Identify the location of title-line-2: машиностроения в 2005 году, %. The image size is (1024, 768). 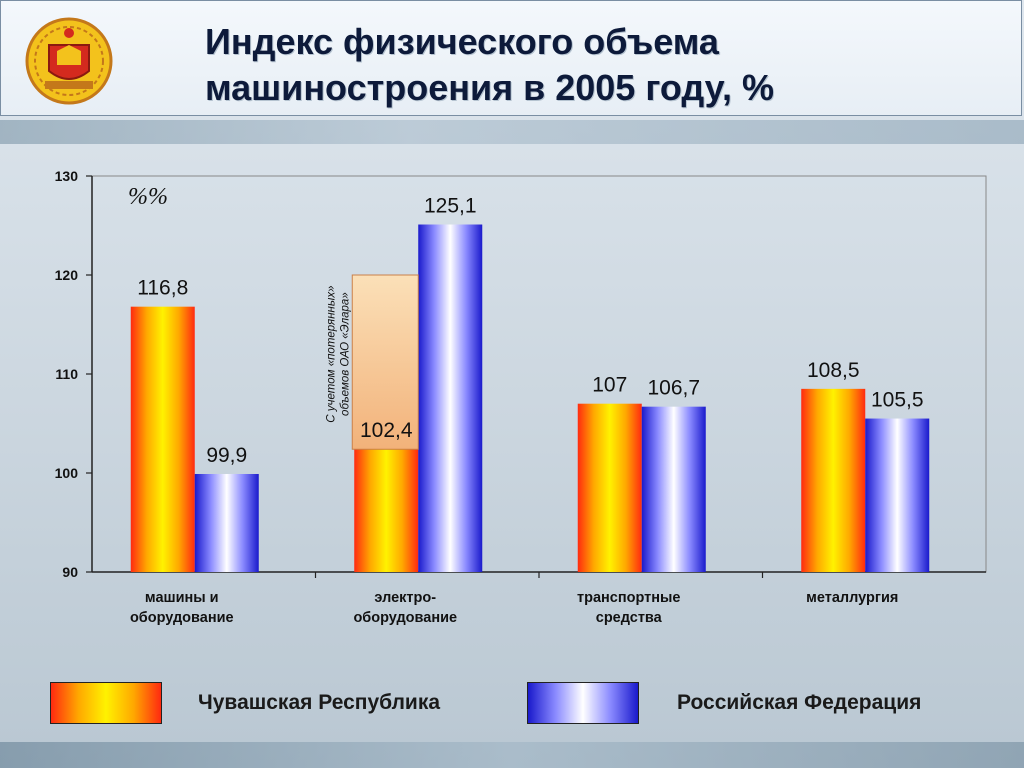
(489, 87).